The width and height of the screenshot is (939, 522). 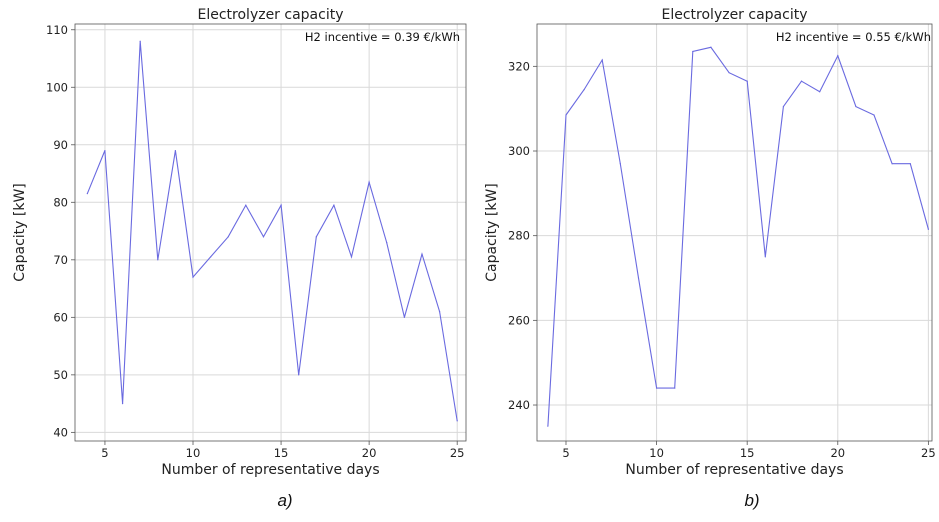 I want to click on y-tick-label: 300, so click(x=519, y=151).